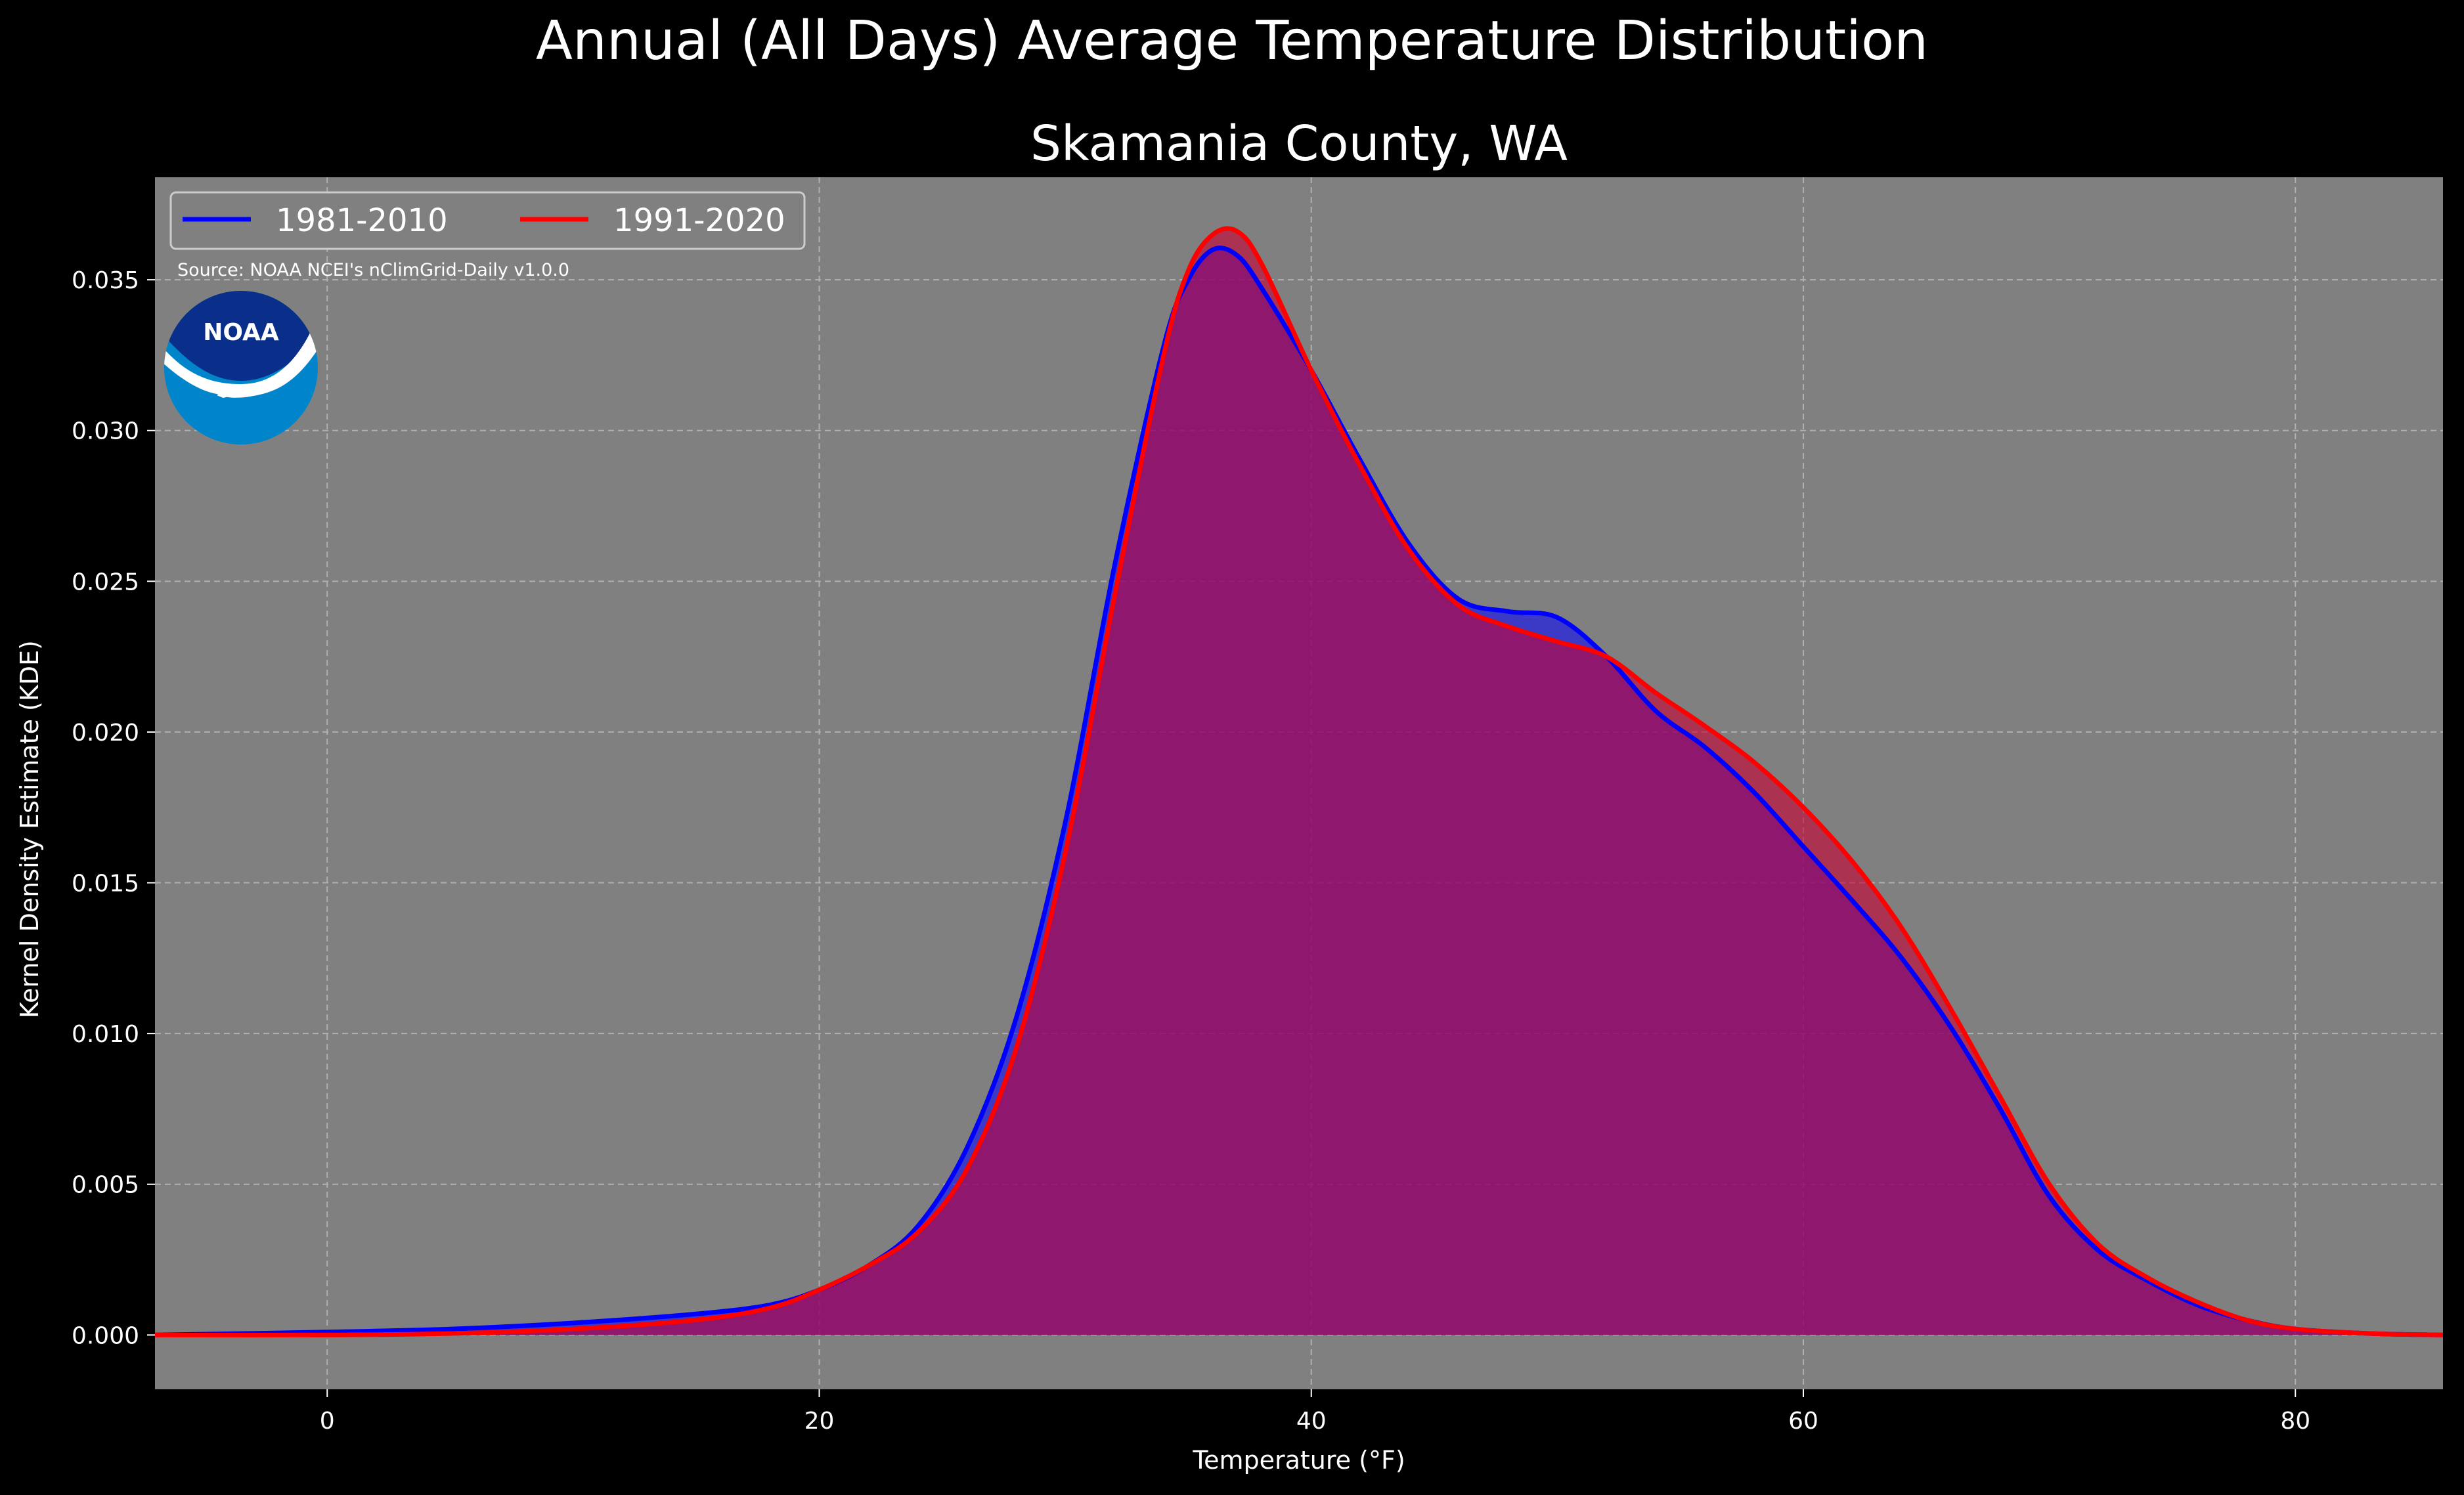 This screenshot has height=1495, width=2464. What do you see at coordinates (1803, 1421) in the screenshot?
I see `x-tick-label: 60` at bounding box center [1803, 1421].